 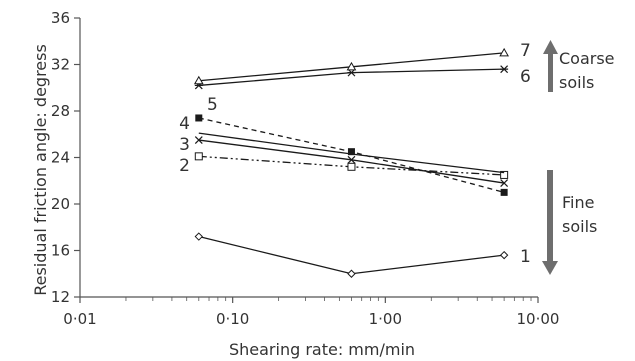 I want to click on y-axis-title: Residual friction angle: degress, so click(x=40, y=170).